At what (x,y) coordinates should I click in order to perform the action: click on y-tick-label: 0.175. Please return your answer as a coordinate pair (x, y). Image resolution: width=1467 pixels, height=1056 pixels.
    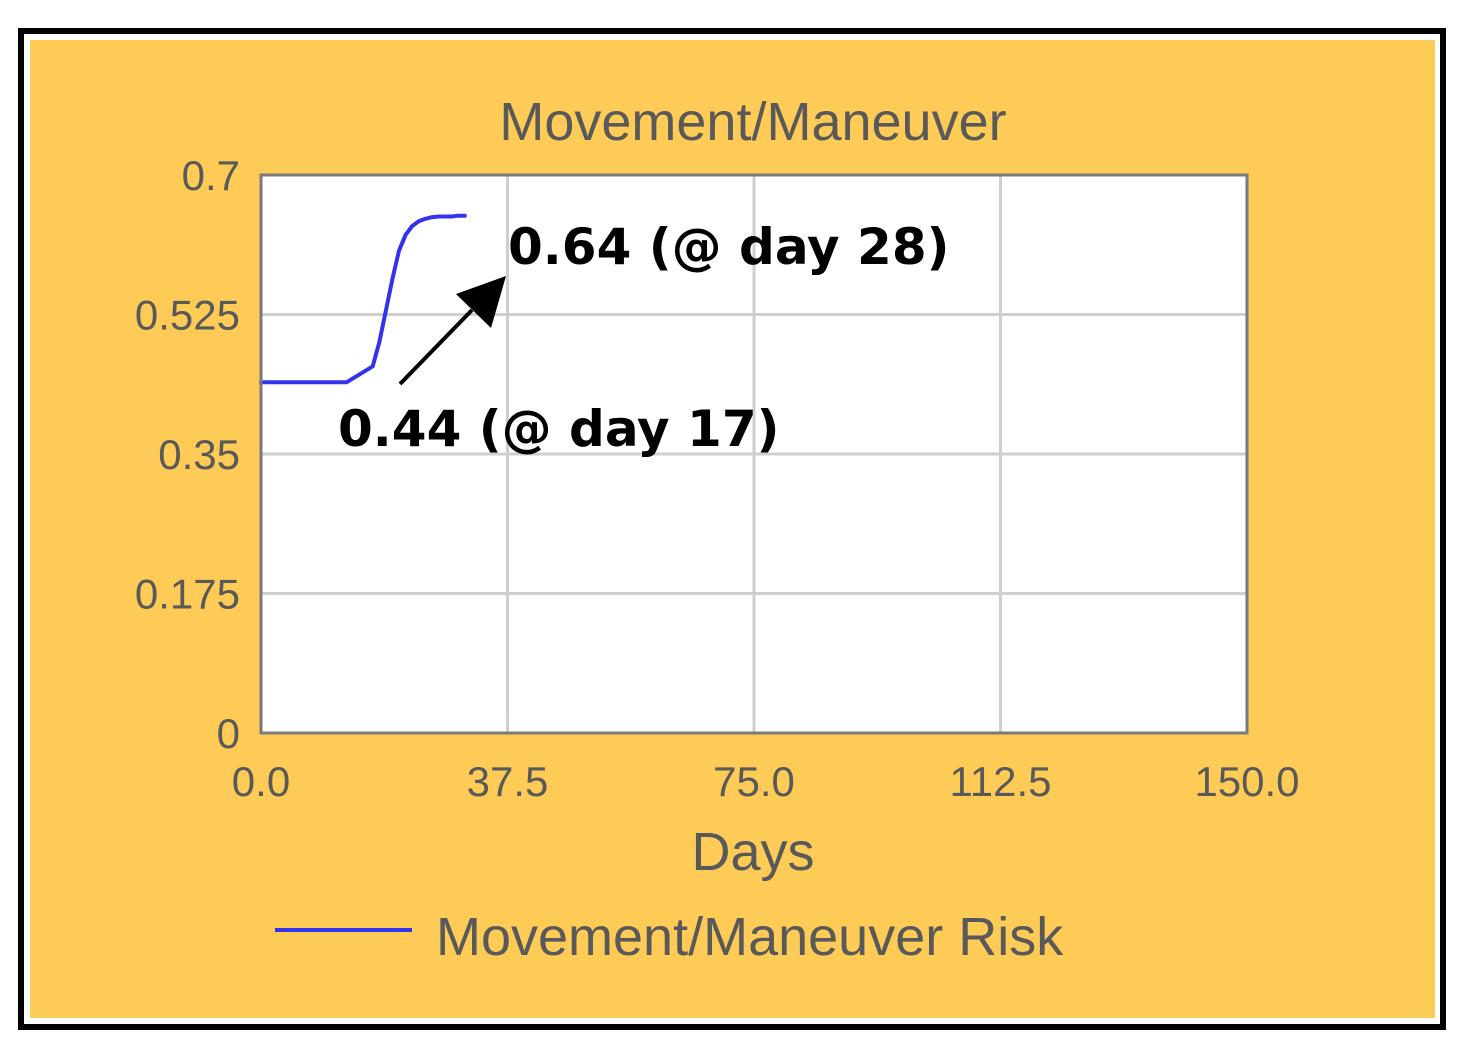
    Looking at the image, I should click on (187, 594).